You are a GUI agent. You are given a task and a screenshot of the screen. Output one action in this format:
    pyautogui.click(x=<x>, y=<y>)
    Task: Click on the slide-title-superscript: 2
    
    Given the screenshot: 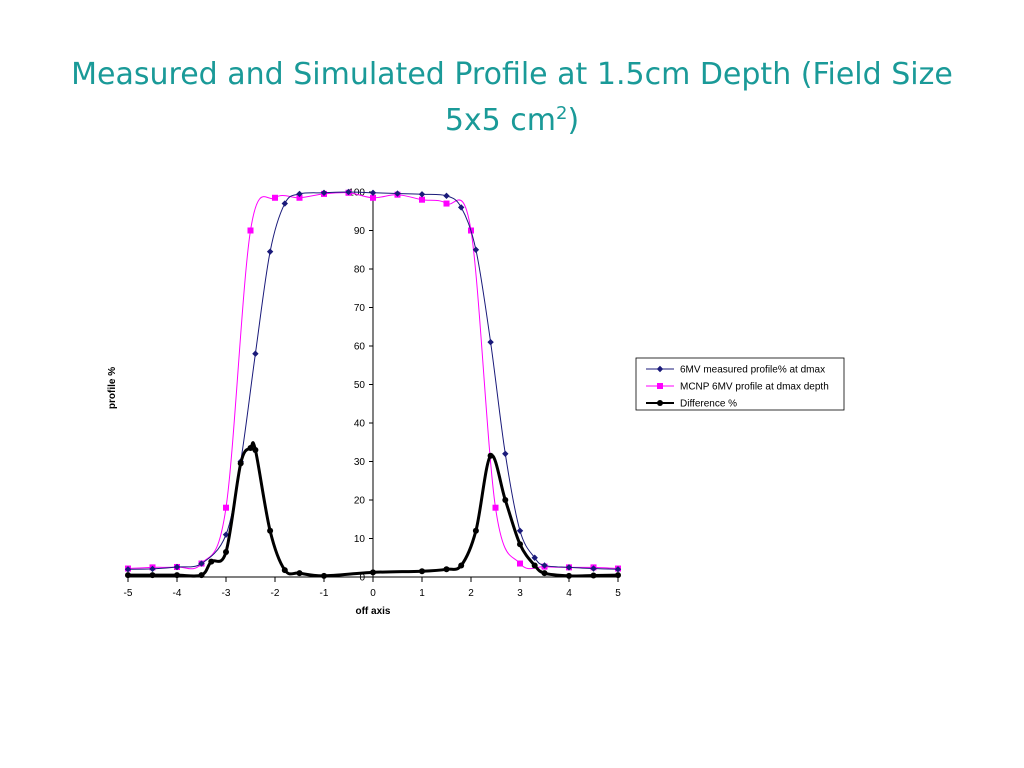 What is the action you would take?
    pyautogui.click(x=562, y=113)
    